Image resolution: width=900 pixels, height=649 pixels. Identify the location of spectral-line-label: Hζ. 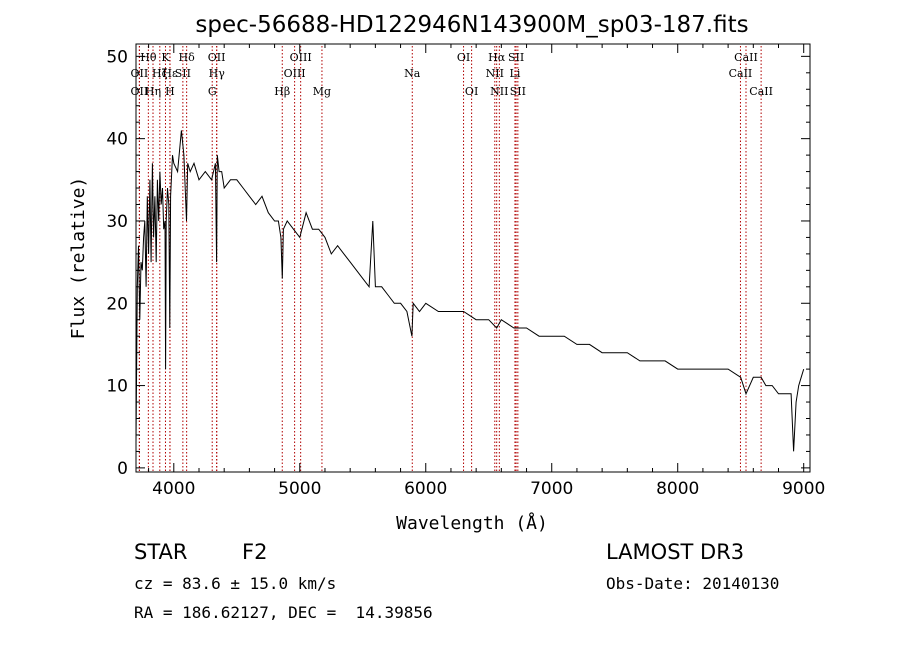
(160, 73).